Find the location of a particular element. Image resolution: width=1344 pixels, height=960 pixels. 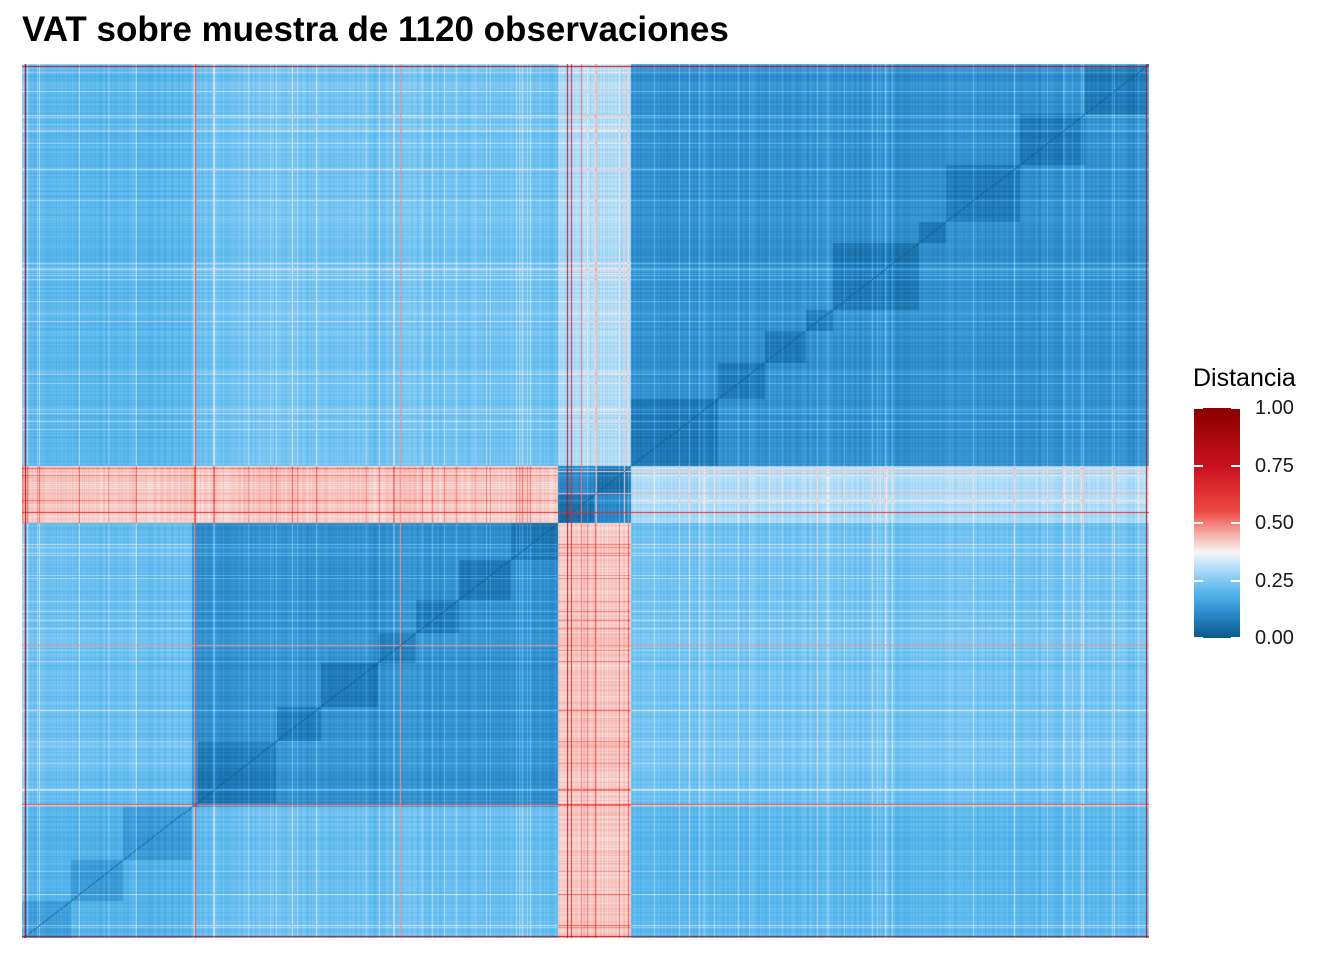

legend-tick-label: 0.00 is located at coordinates (1274, 638).